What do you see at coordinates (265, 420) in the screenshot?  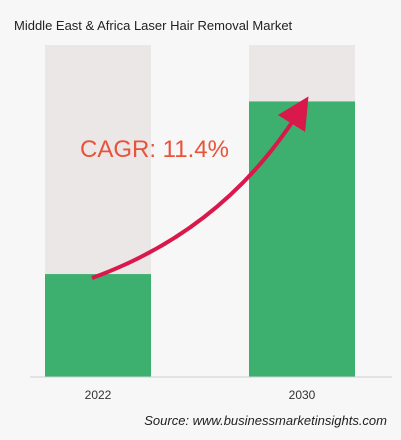 I see `source-footer: Source: www.businessmarketinsights.com` at bounding box center [265, 420].